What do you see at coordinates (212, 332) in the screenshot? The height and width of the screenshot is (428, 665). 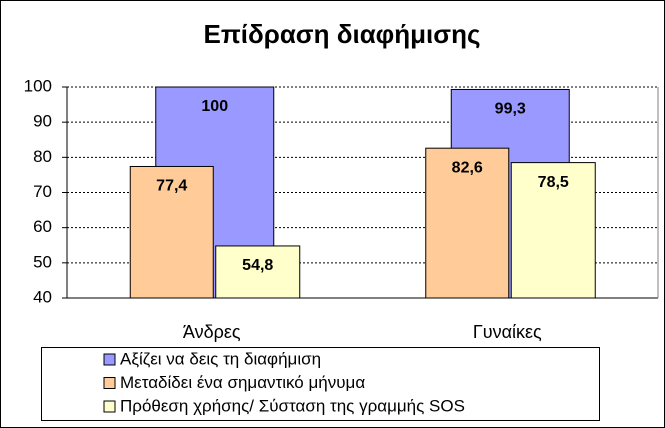 I see `x-tick-label: Άνδρες` at bounding box center [212, 332].